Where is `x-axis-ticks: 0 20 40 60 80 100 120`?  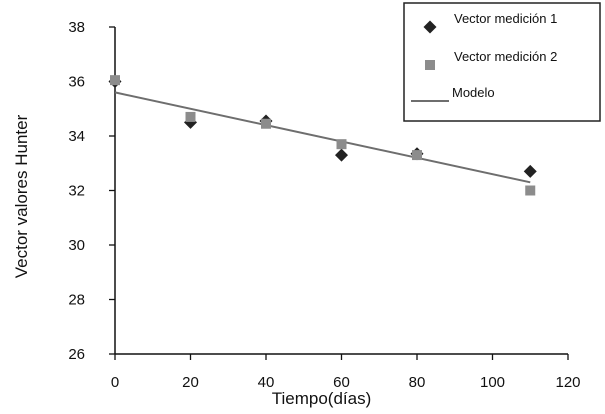
x-axis-ticks: 0 20 40 60 80 100 120 is located at coordinates (346, 372).